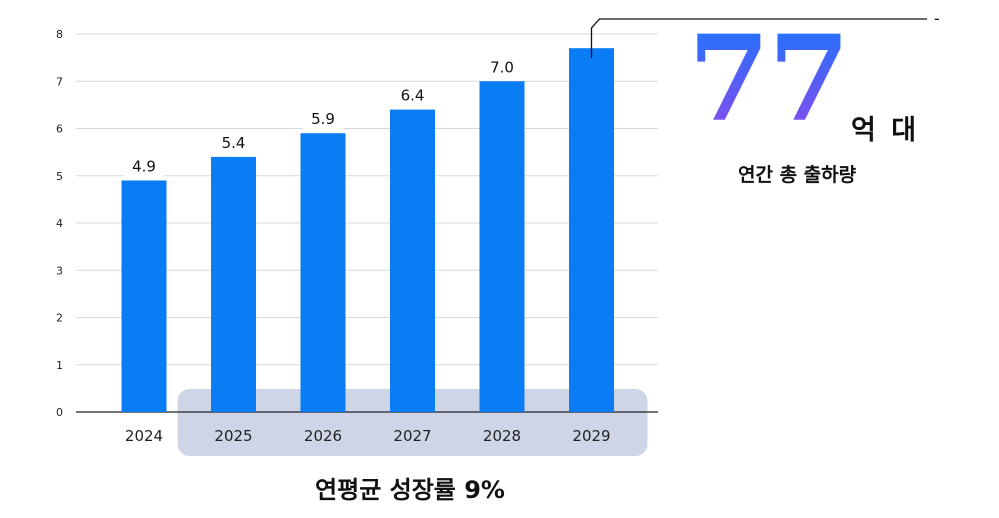 This screenshot has height=518, width=999. What do you see at coordinates (59, 270) in the screenshot?
I see `y-tick-label: 3` at bounding box center [59, 270].